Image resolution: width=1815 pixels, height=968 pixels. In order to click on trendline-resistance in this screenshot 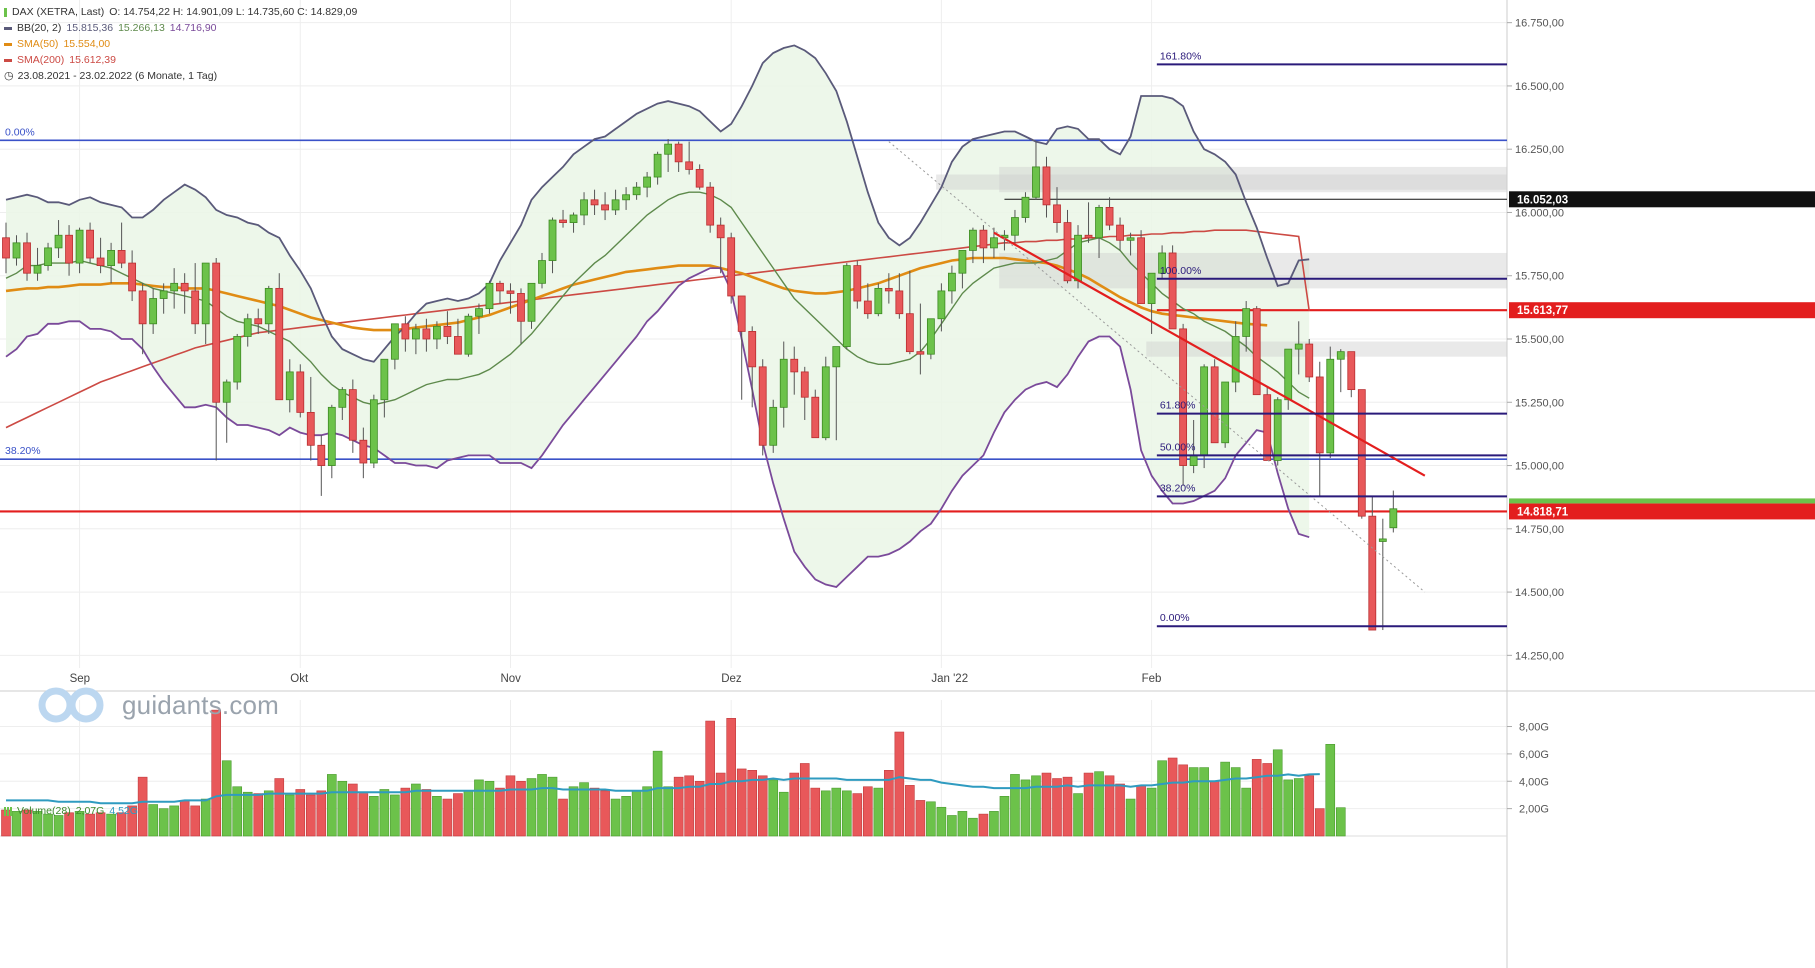, I will do `click(1209, 354)`.